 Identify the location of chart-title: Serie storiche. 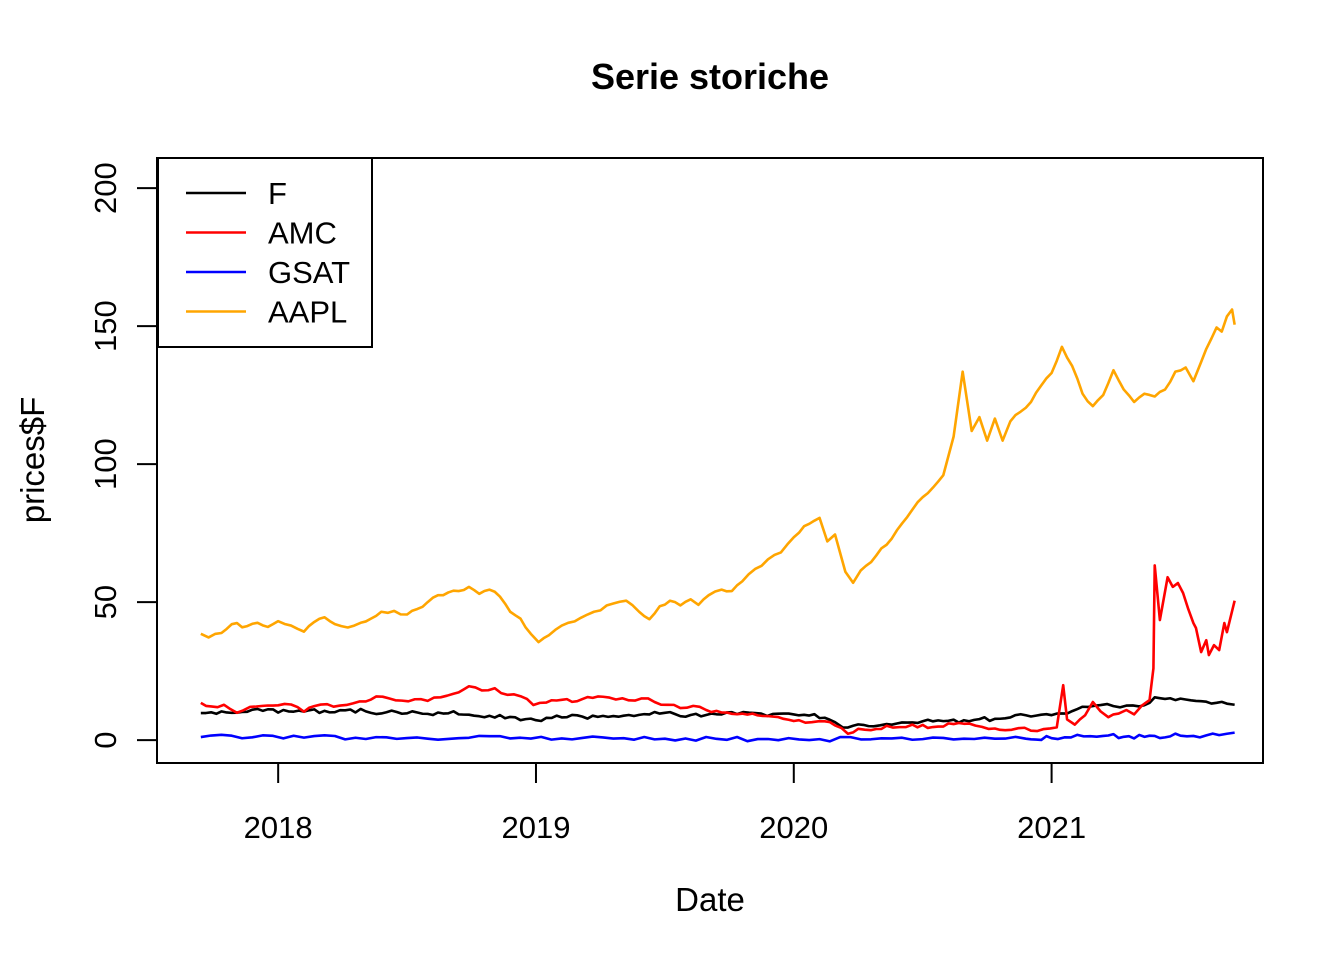
(710, 76).